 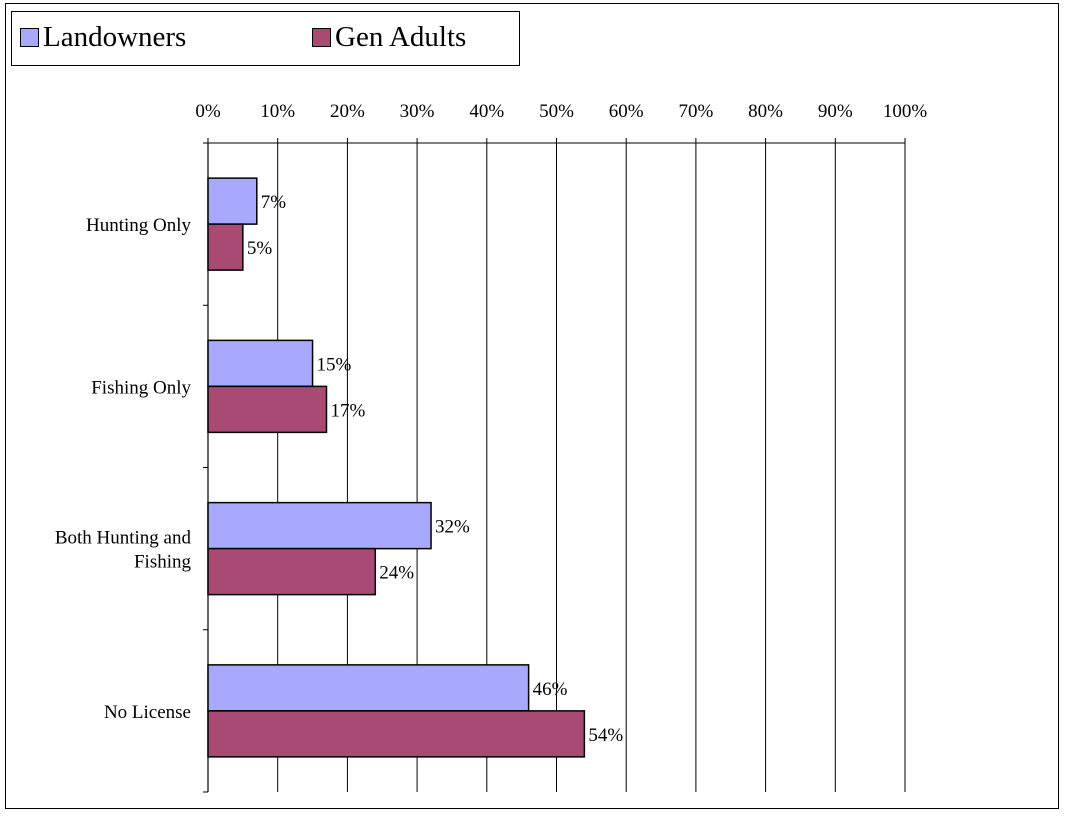 What do you see at coordinates (486, 111) in the screenshot?
I see `x-tick-label: 40%` at bounding box center [486, 111].